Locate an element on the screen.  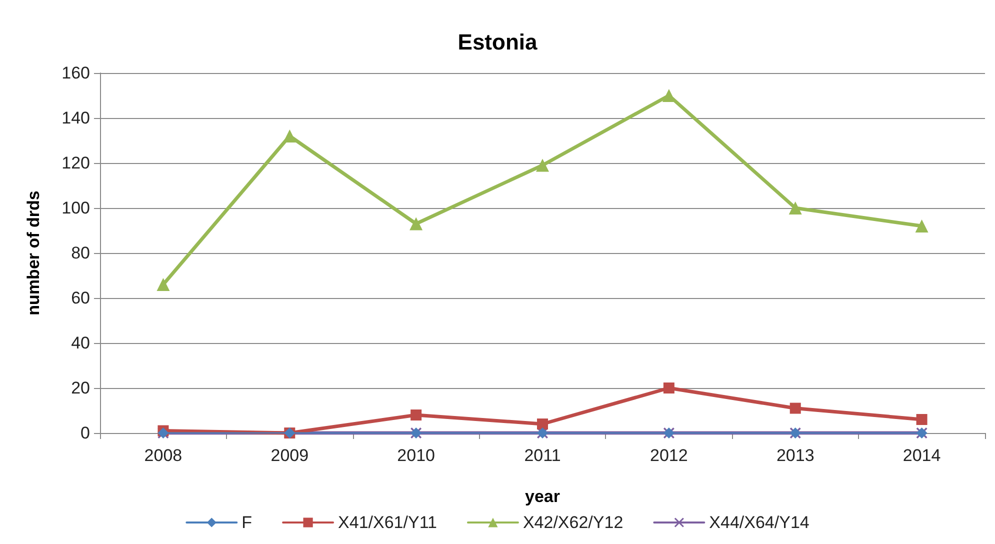
y-tick-label: 80 is located at coordinates (80, 253).